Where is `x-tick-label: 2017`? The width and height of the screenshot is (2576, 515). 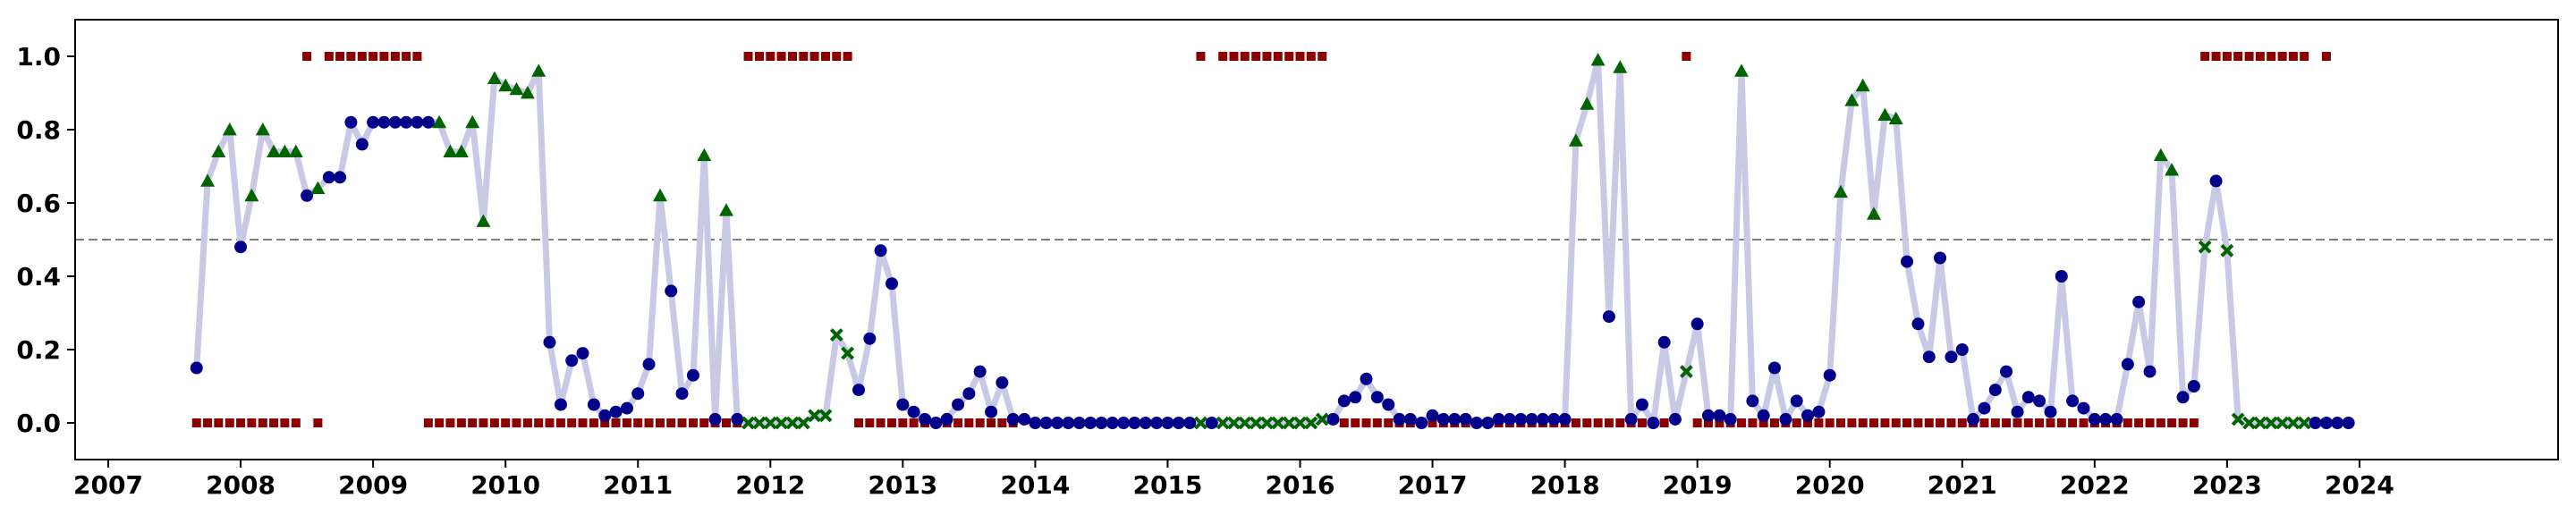 x-tick-label: 2017 is located at coordinates (1433, 485).